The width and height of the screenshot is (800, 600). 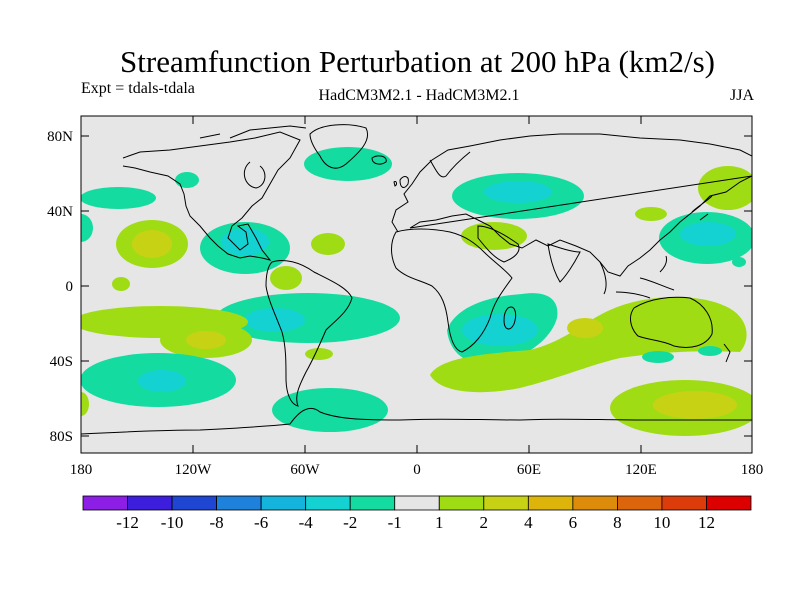 I want to click on colorbar-label: 10, so click(x=661, y=522).